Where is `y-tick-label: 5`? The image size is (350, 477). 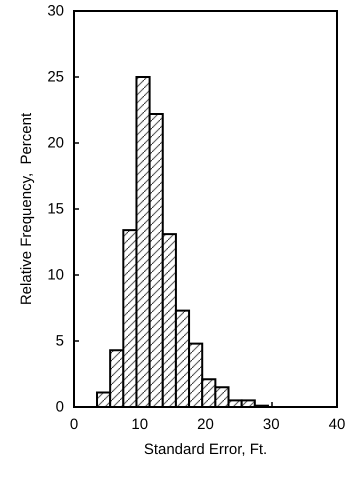
y-tick-label: 5 is located at coordinates (60, 341).